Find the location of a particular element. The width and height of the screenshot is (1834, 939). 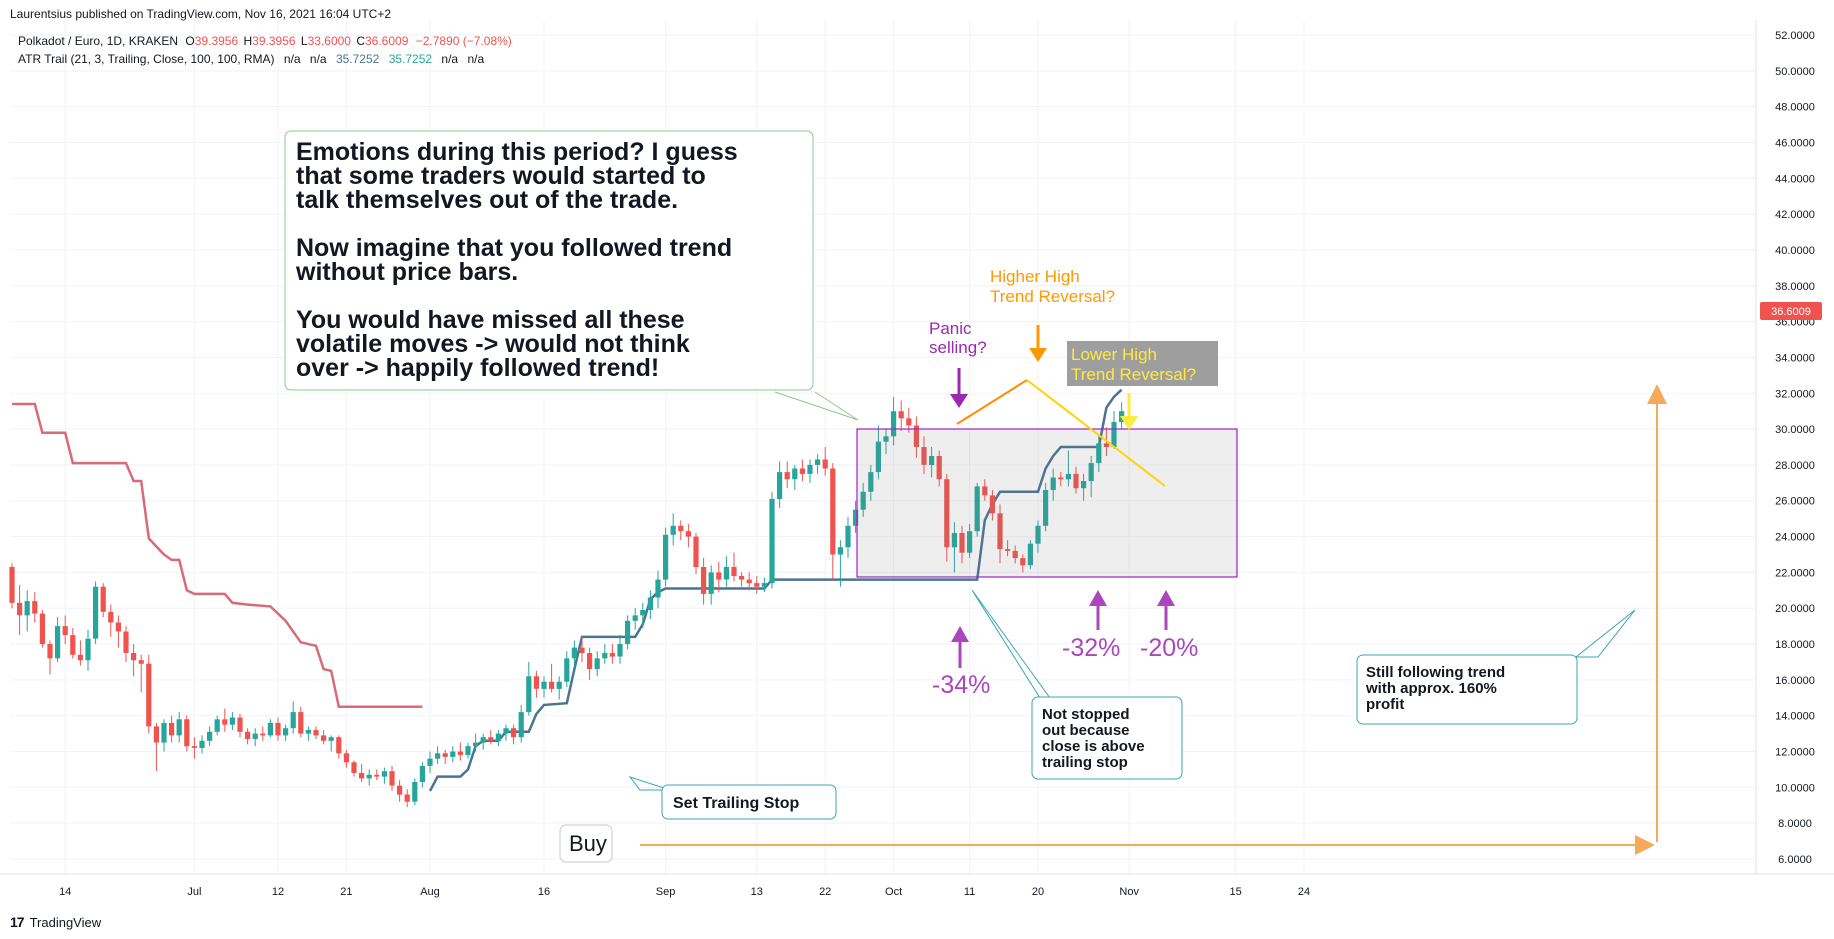

symbol-name: Polkadot / Euro, 1D, KRAKEN is located at coordinates (98, 41).